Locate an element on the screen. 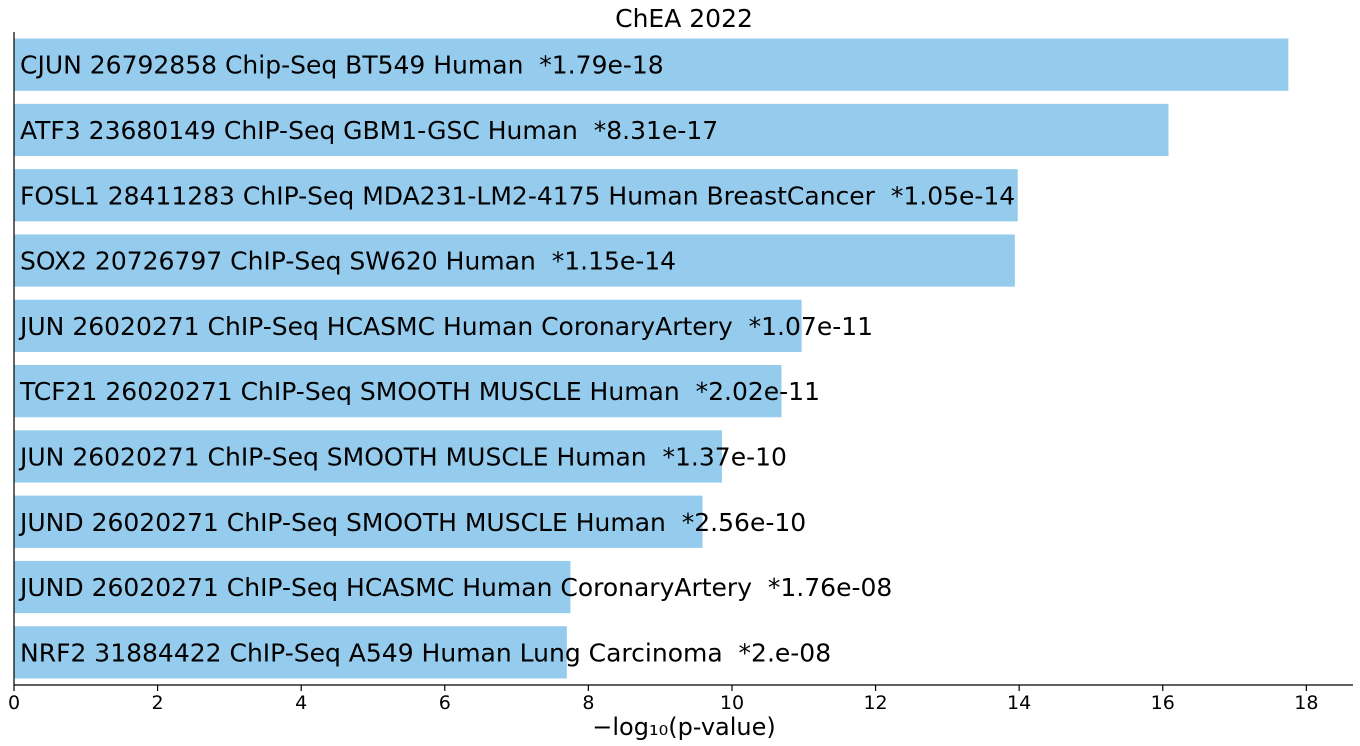  x-tick-label-0: 0 is located at coordinates (14, 703).